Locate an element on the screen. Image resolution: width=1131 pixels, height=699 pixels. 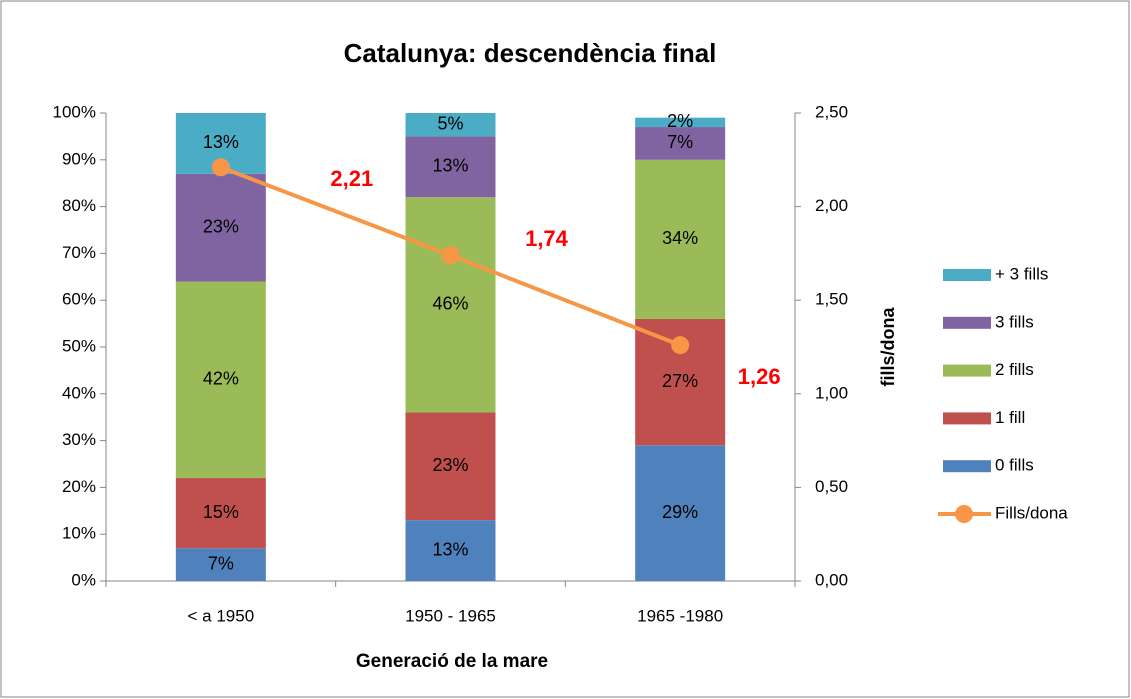
legend-label: 1 fill is located at coordinates (1010, 417).